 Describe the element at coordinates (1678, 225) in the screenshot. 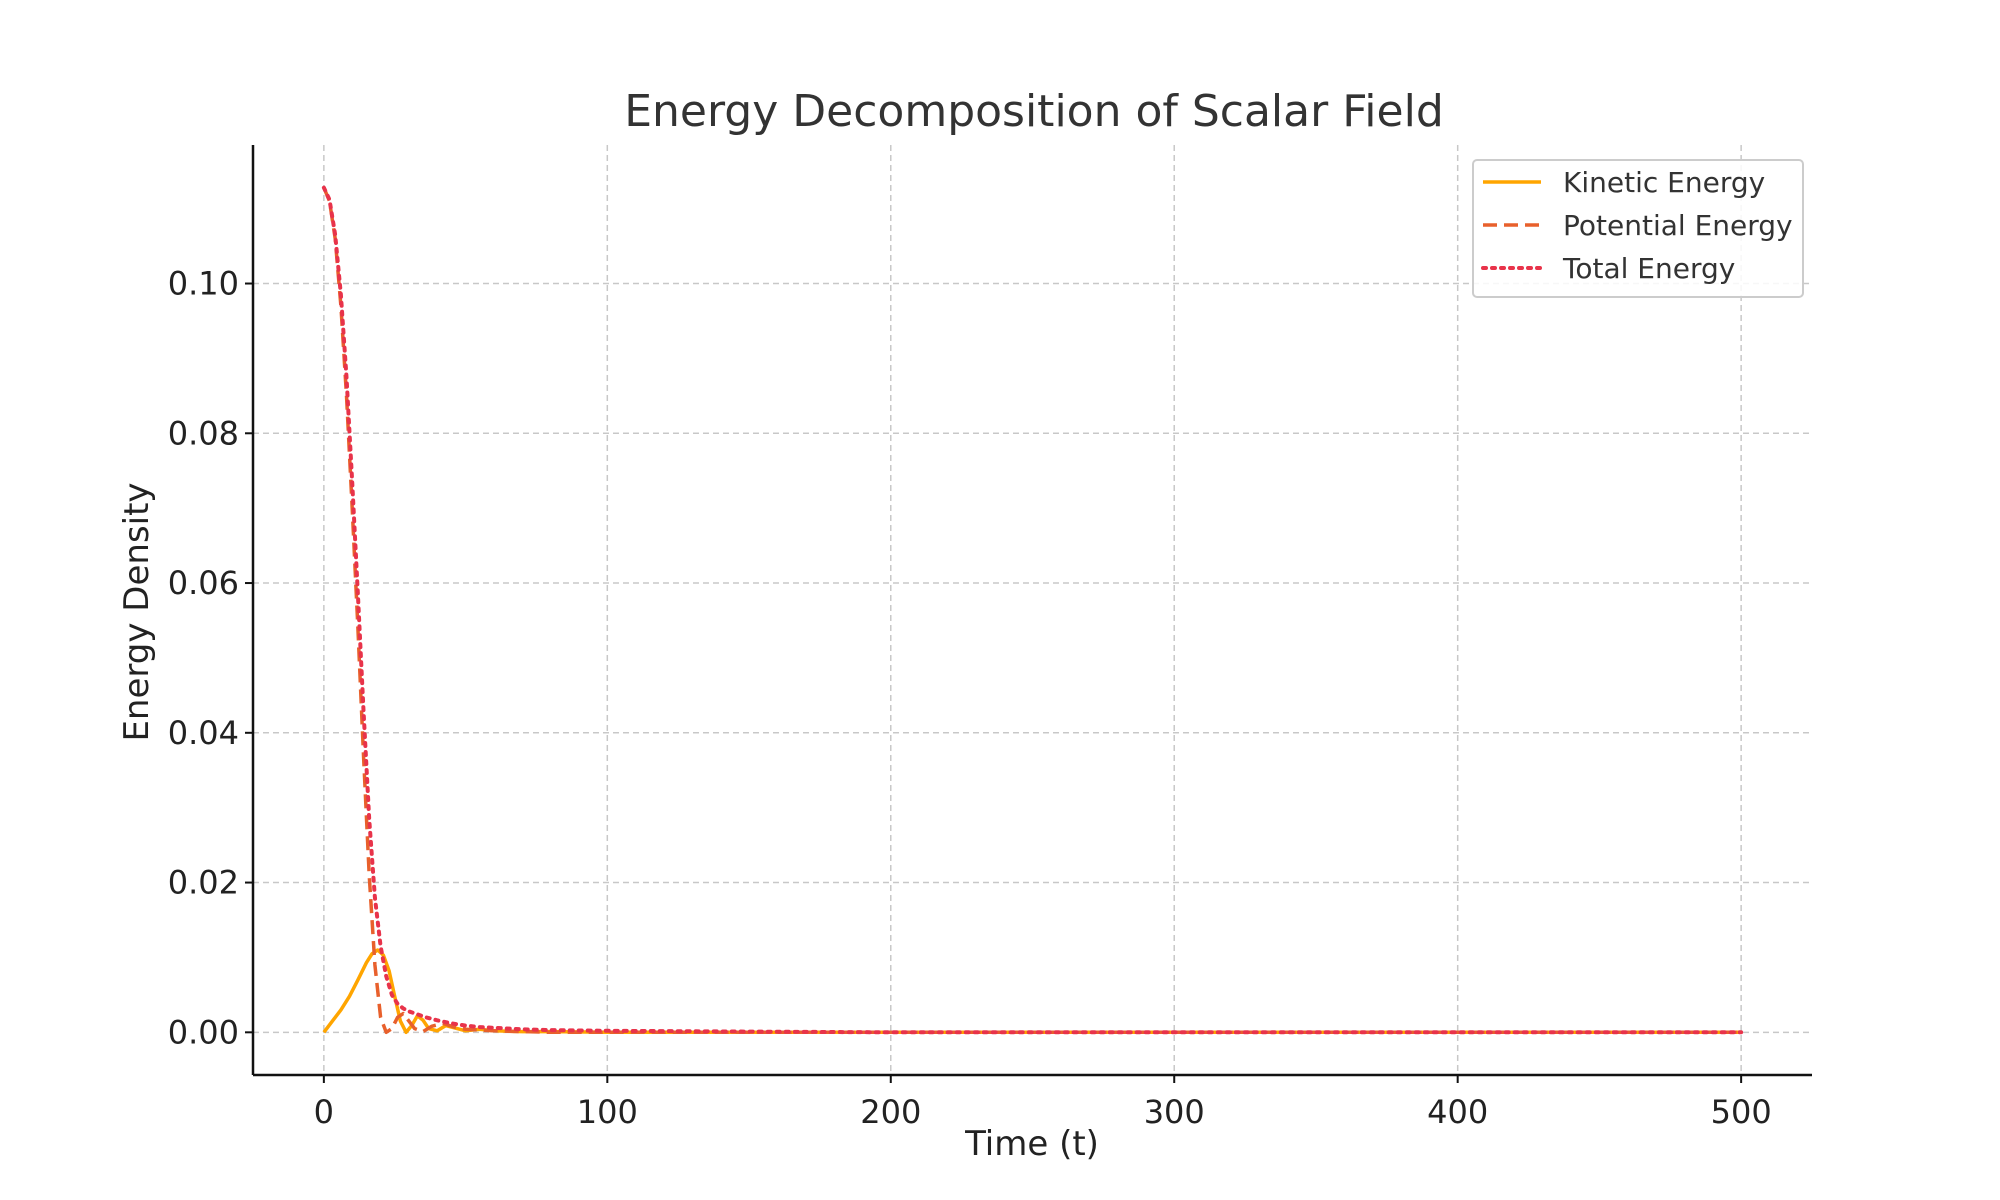

I see `legend-label: Potential Energy` at that location.